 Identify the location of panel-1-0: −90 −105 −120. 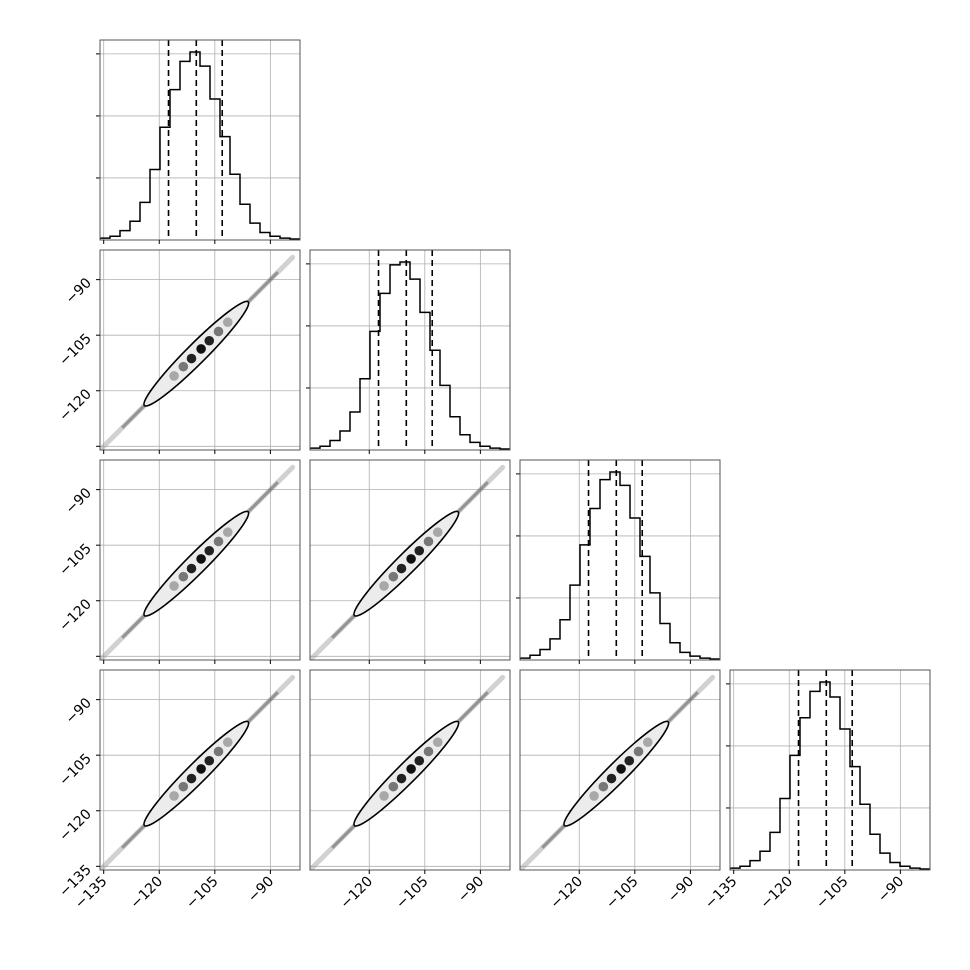
(178, 351).